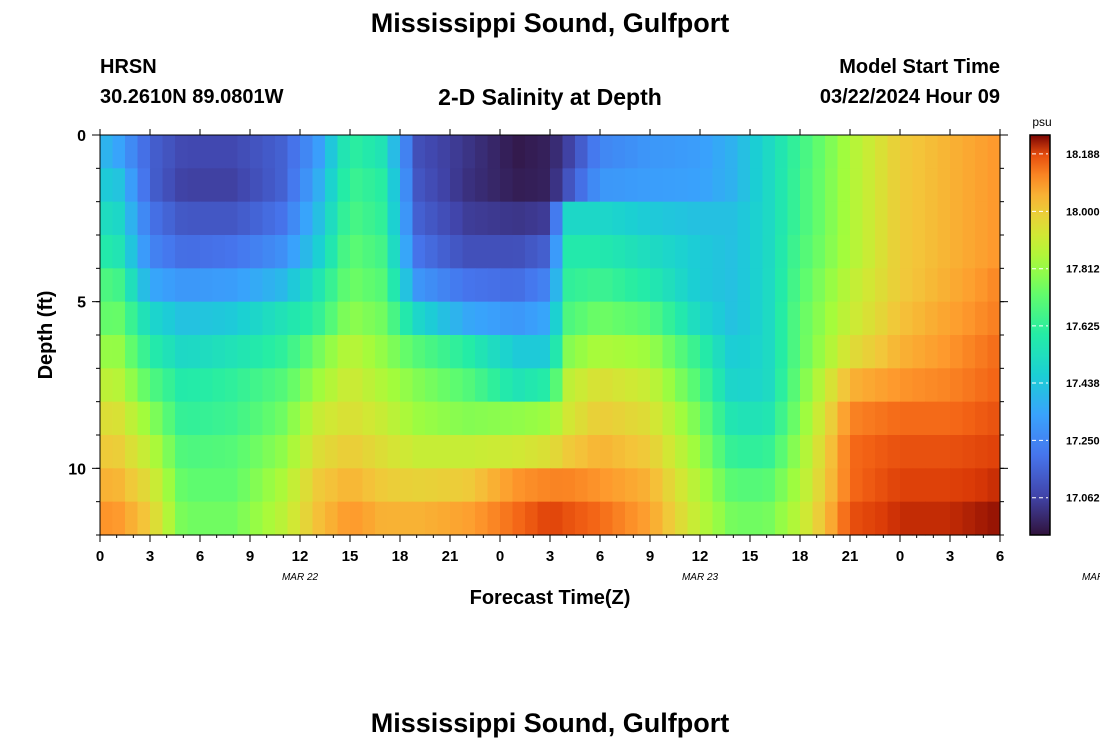 The width and height of the screenshot is (1100, 750). I want to click on colorbar-tick-label: 17.438, so click(1083, 384).